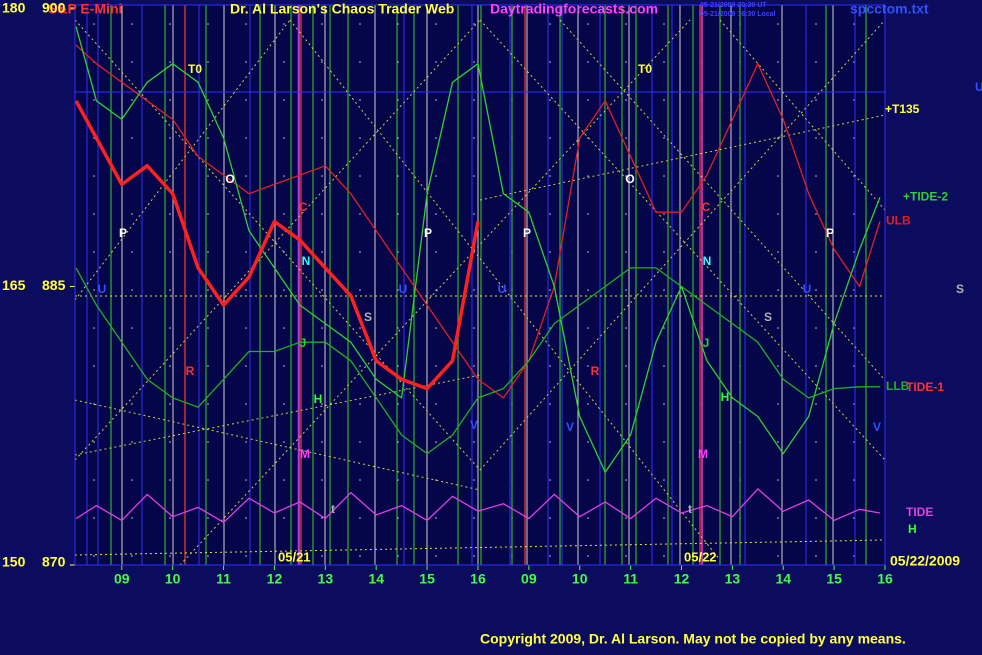 This screenshot has height=655, width=982. What do you see at coordinates (925, 387) in the screenshot?
I see `annotation: TIDE-1` at bounding box center [925, 387].